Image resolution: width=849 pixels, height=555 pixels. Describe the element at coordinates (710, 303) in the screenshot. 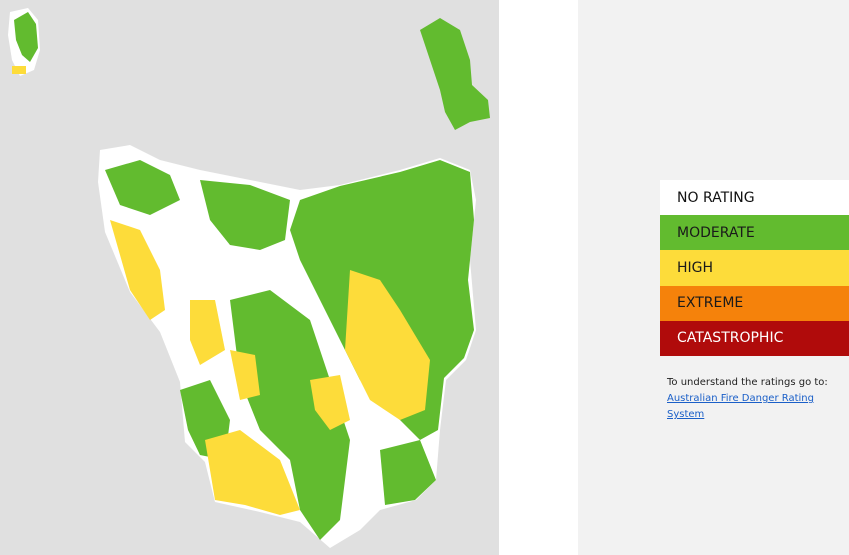

I see `legend-label: EXTREME` at that location.